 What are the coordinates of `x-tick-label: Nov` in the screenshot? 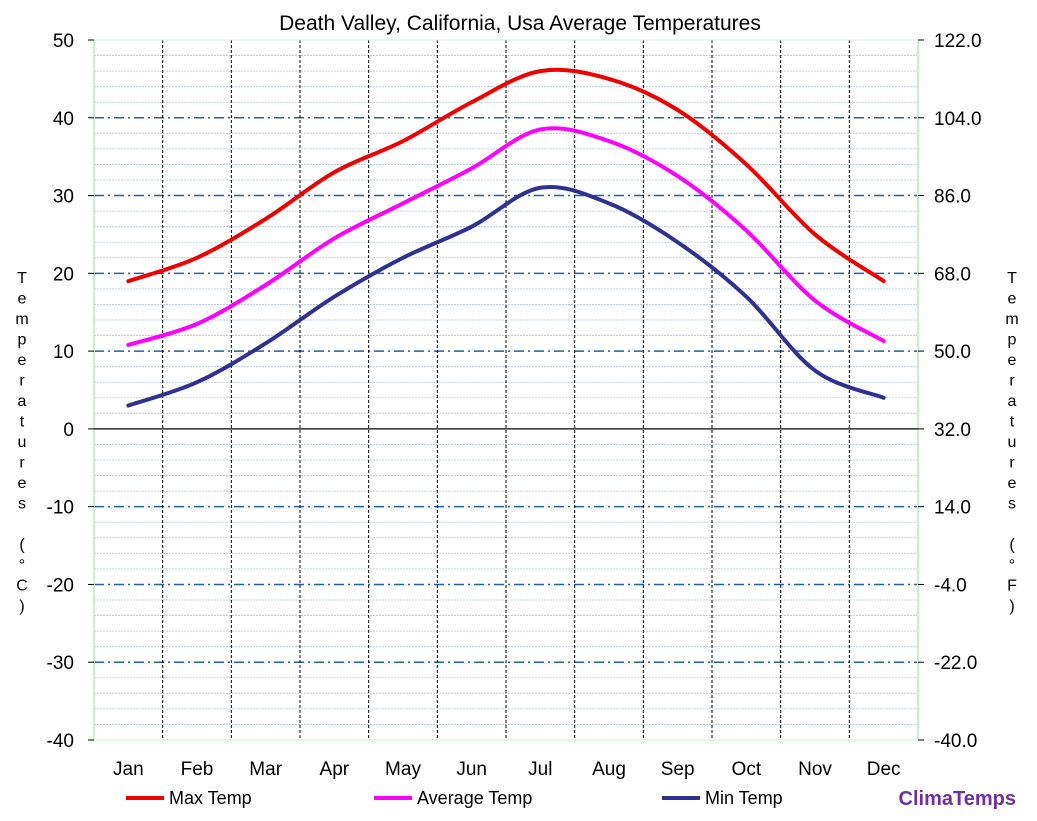 It's located at (815, 769).